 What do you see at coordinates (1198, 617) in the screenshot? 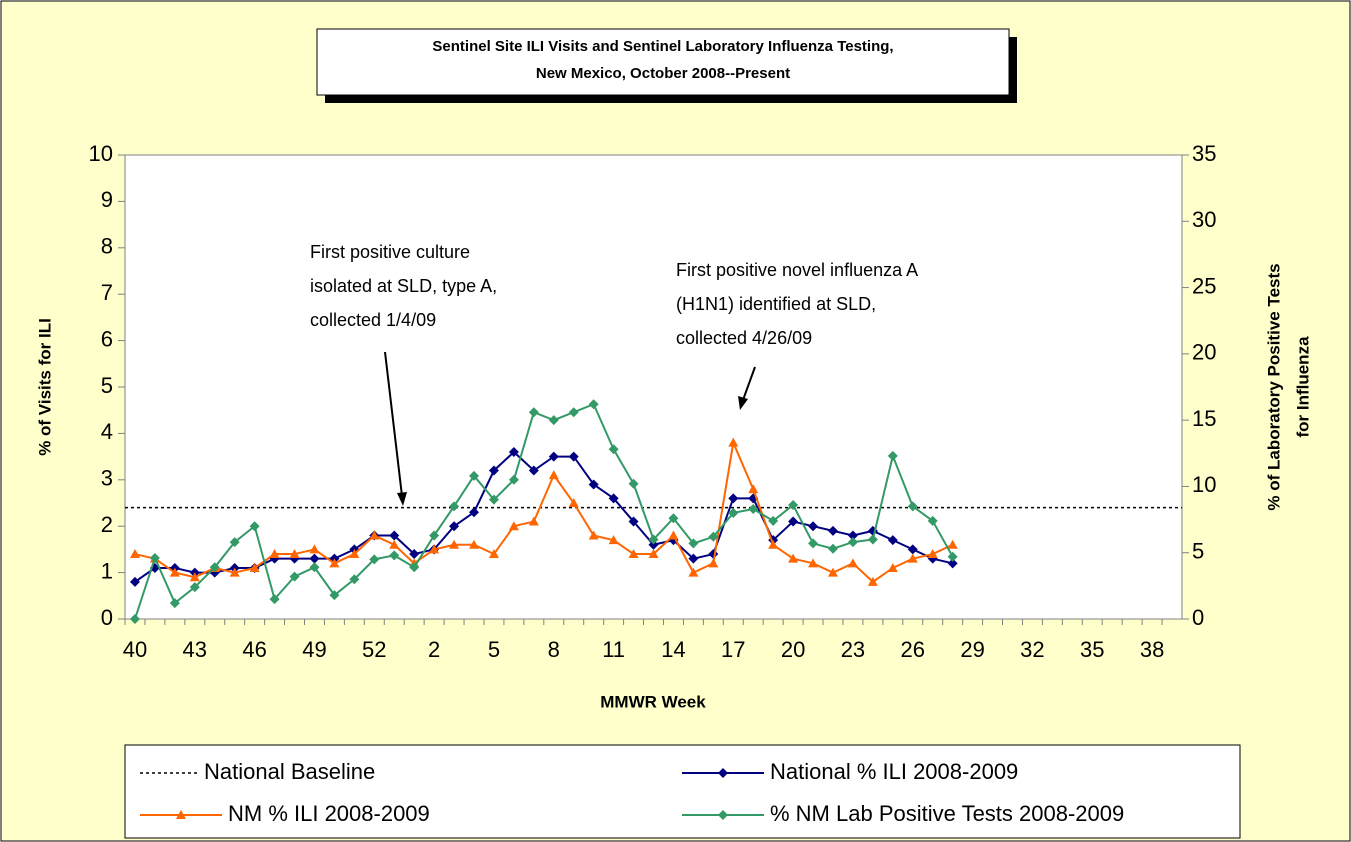
I see `y2-tick-label: 0` at bounding box center [1198, 617].